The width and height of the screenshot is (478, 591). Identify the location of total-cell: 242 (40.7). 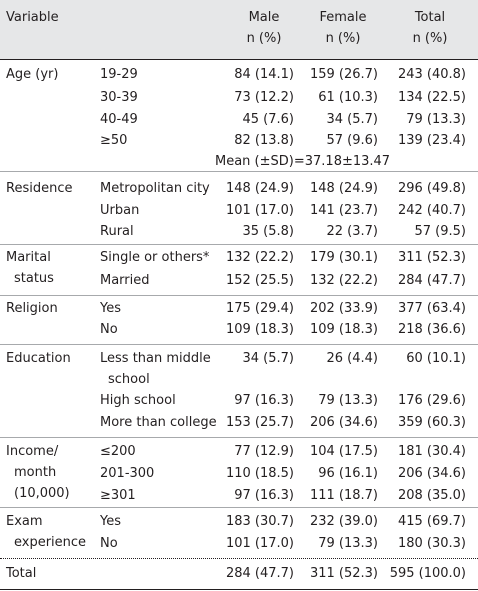
(431, 210).